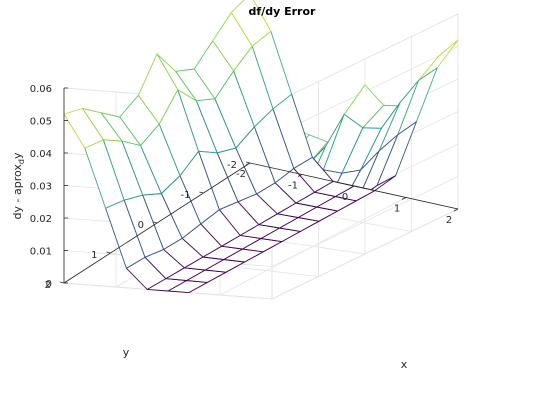 Image resolution: width=548 pixels, height=410 pixels. I want to click on y-axis-label: y, so click(126, 352).